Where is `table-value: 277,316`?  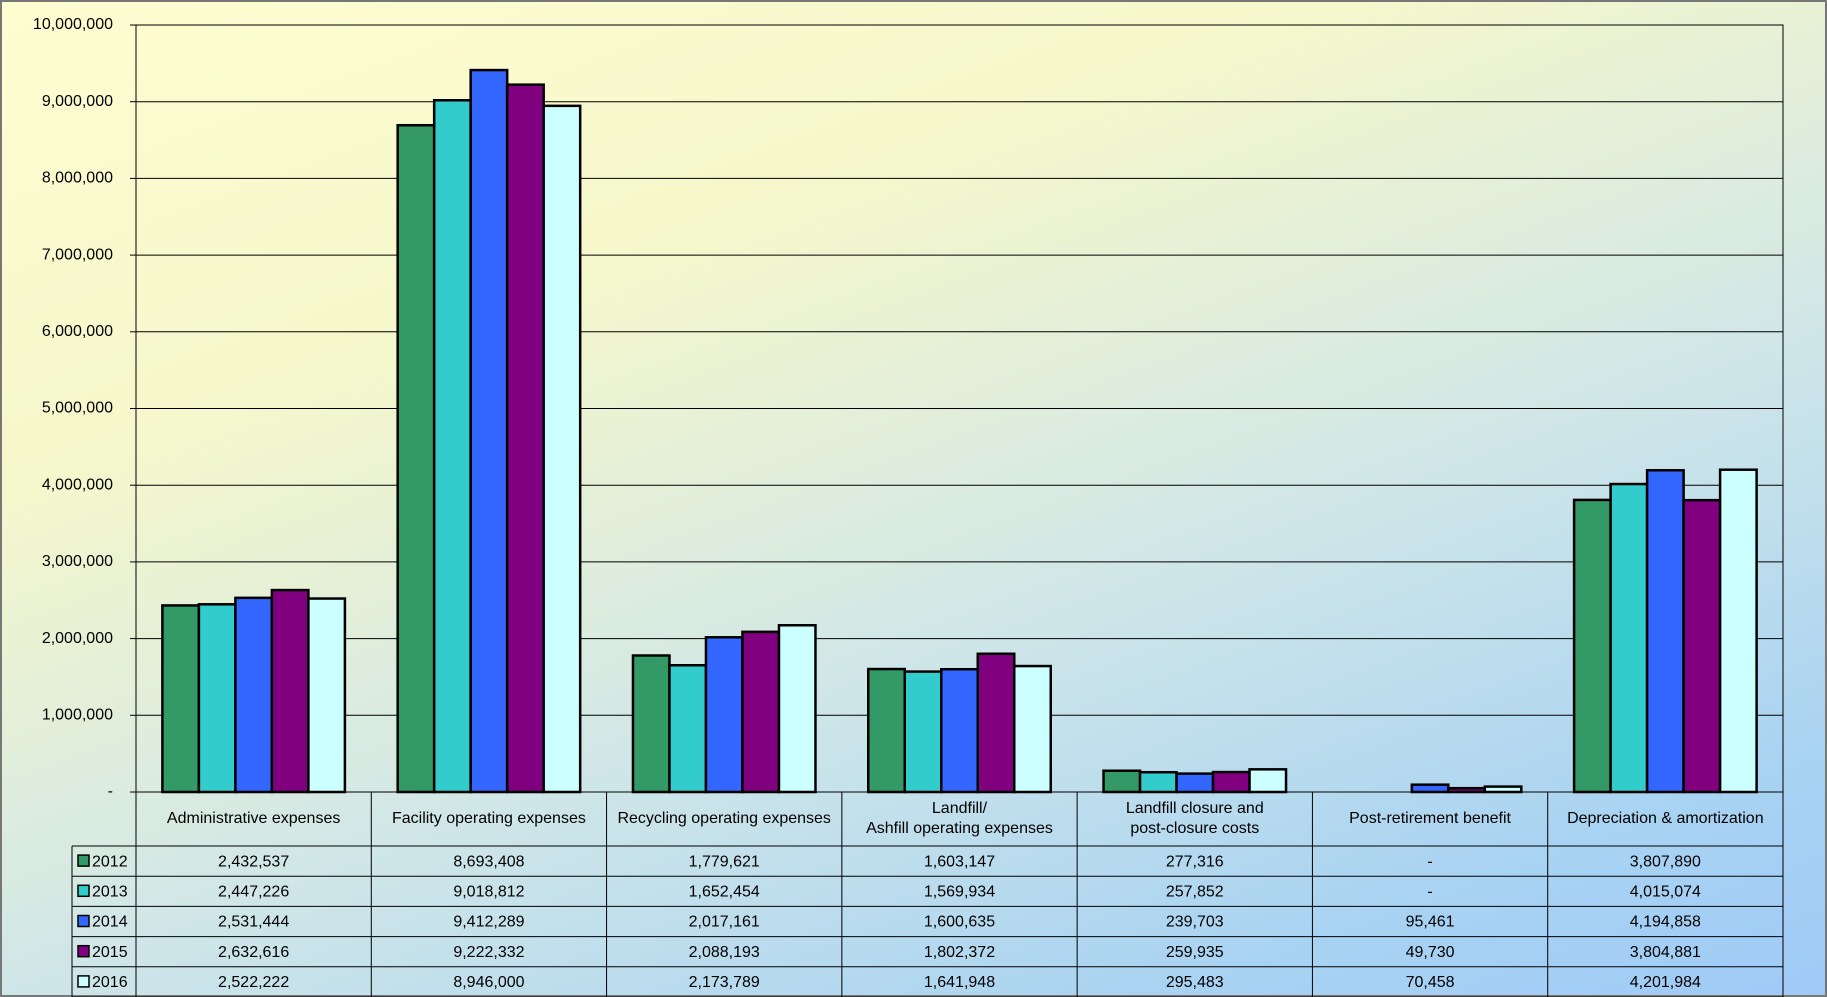 table-value: 277,316 is located at coordinates (1195, 861).